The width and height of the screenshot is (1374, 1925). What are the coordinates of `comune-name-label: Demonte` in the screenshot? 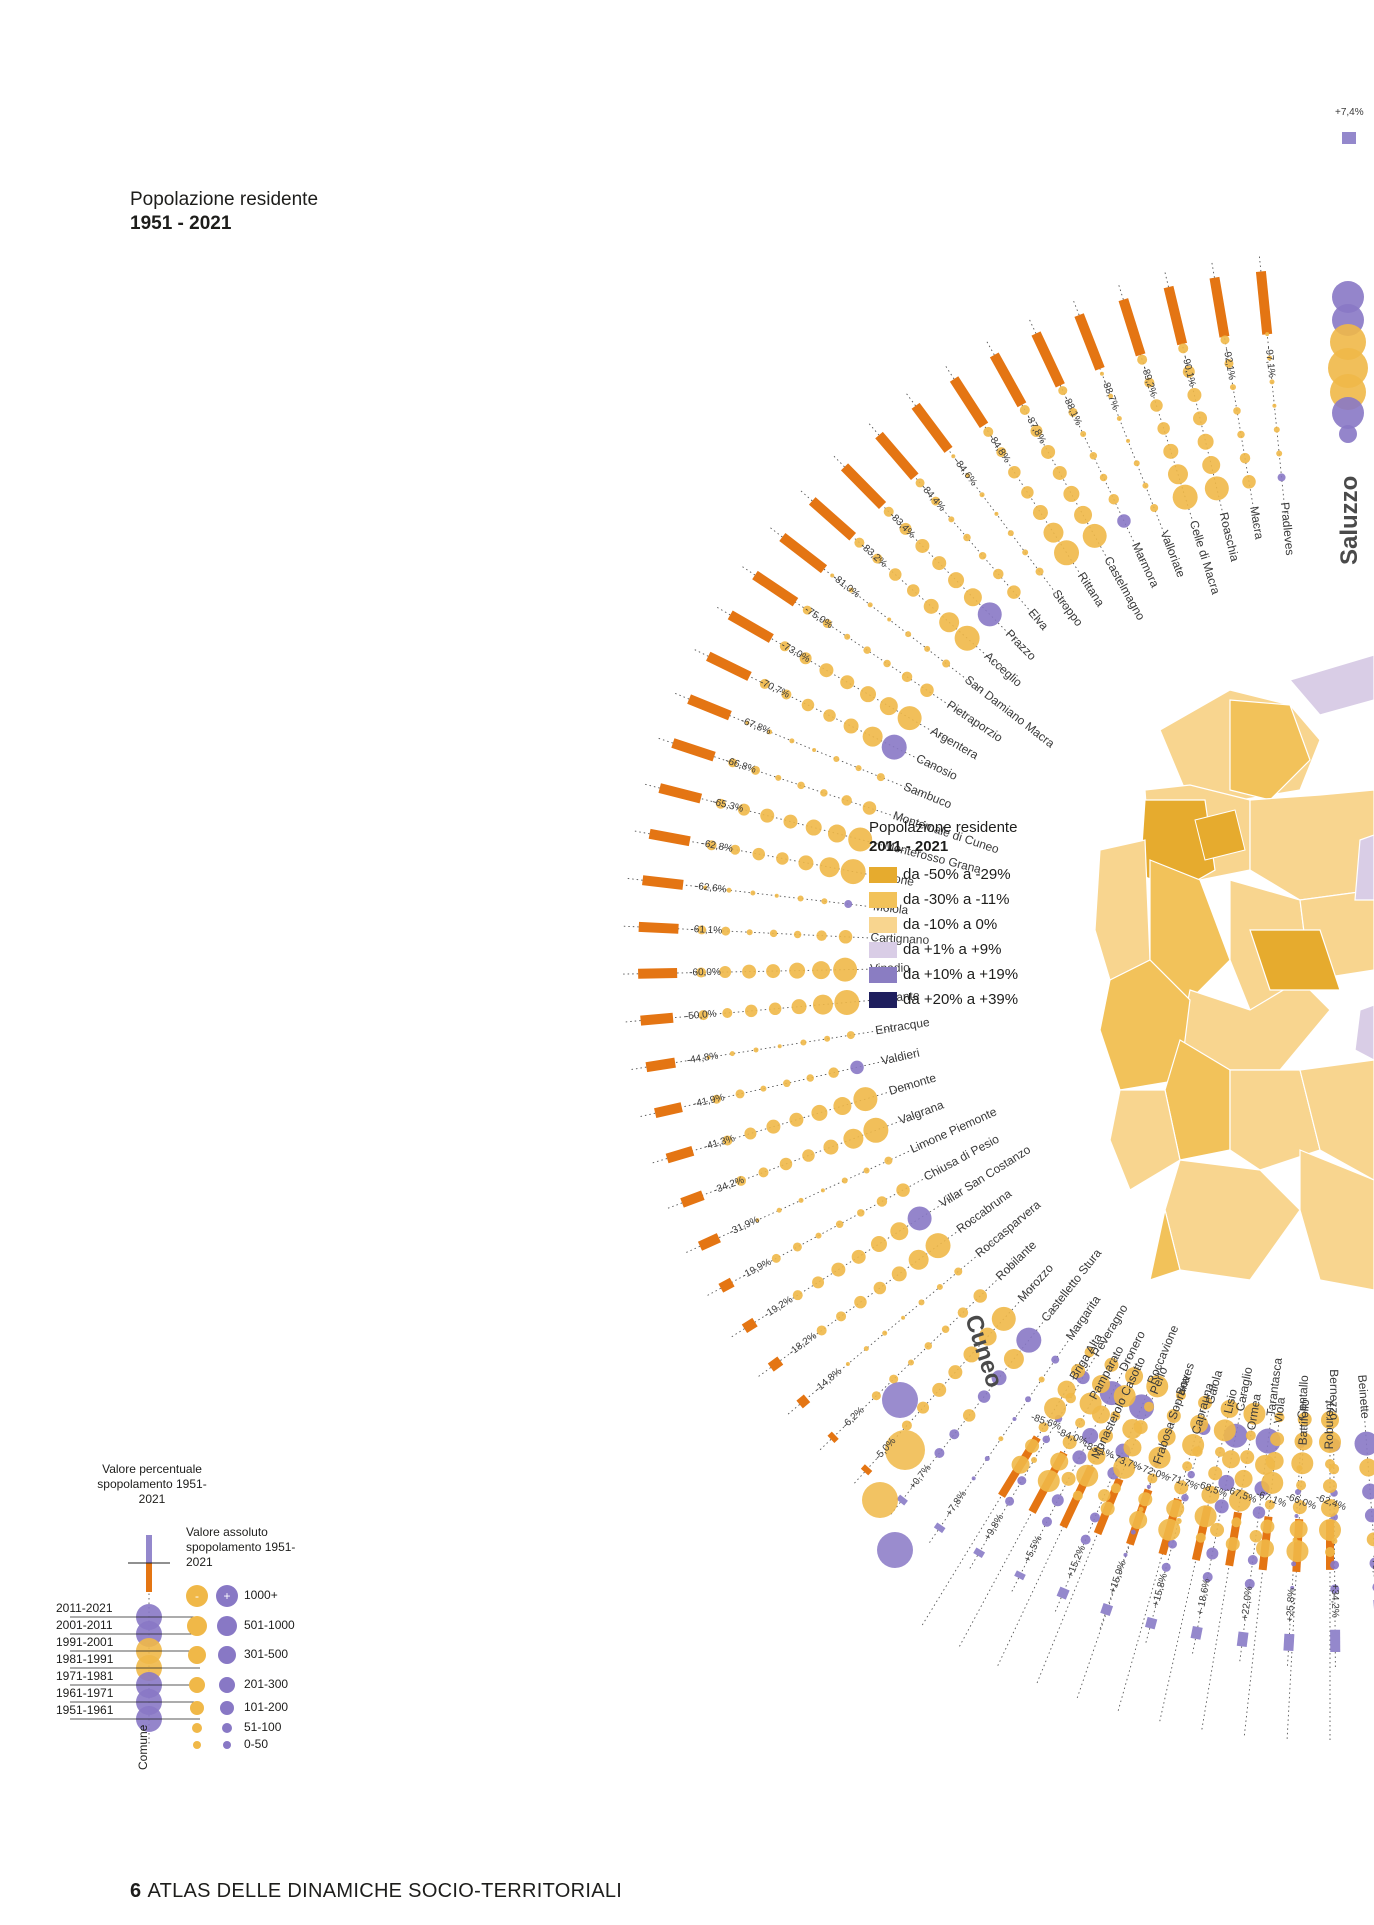 It's located at (912, 1083).